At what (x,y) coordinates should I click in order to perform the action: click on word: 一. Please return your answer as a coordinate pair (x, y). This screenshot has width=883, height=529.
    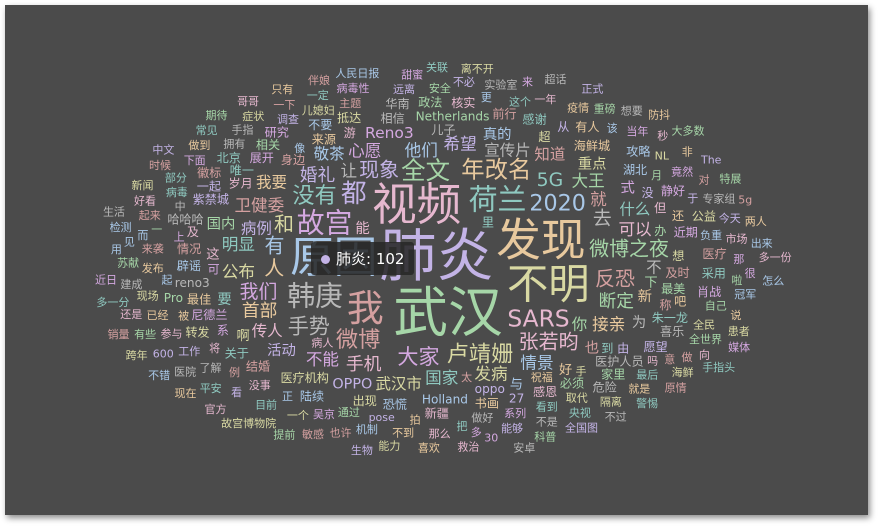
    Looking at the image, I should click on (156, 229).